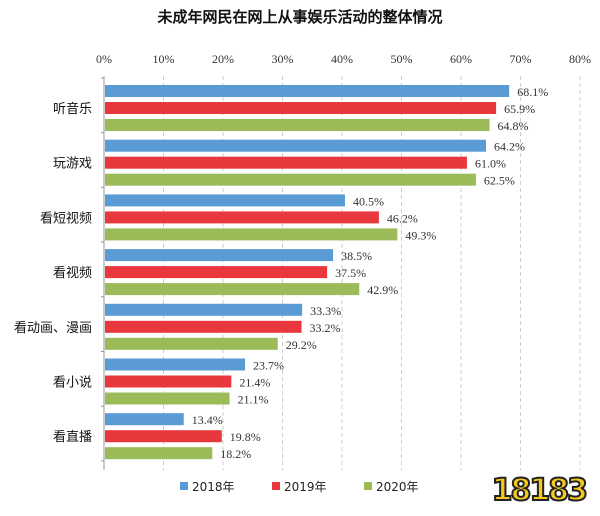 The height and width of the screenshot is (516, 600). What do you see at coordinates (521, 59) in the screenshot?
I see `x-tick-label: 70%` at bounding box center [521, 59].